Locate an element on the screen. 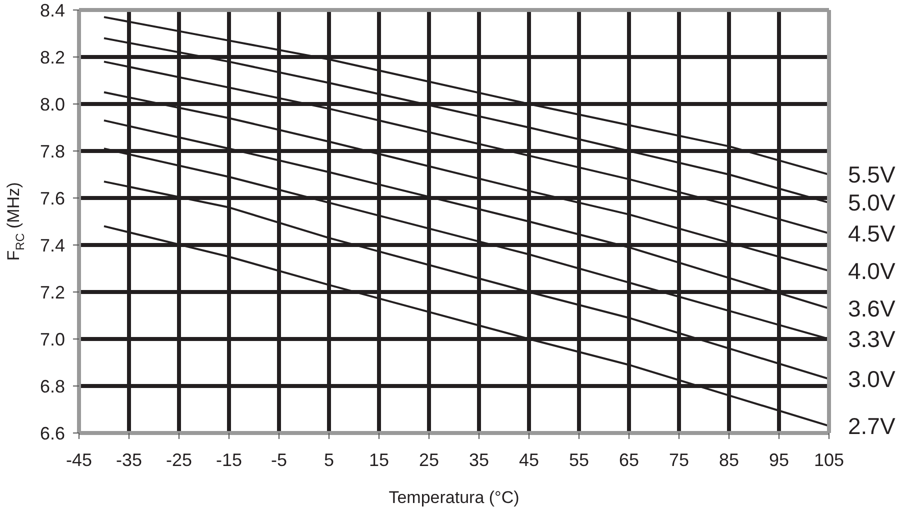 This screenshot has width=904, height=514. y-tick-label: 8.2 is located at coordinates (52, 57).